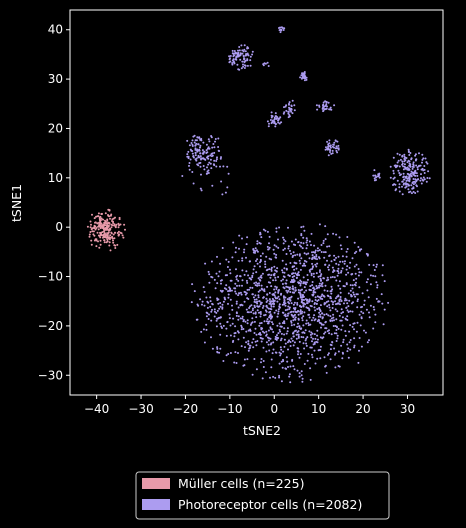 This screenshot has height=528, width=466. Describe the element at coordinates (50, 326) in the screenshot. I see `y-tick-label: −20` at that location.